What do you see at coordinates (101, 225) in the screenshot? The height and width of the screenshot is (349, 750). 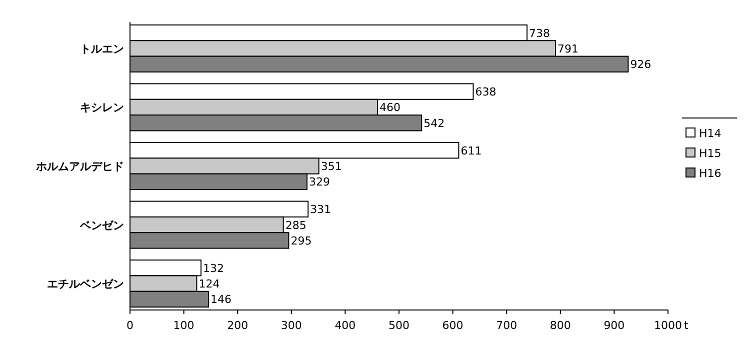 I see `y-tick-label: ベンゼン` at bounding box center [101, 225].